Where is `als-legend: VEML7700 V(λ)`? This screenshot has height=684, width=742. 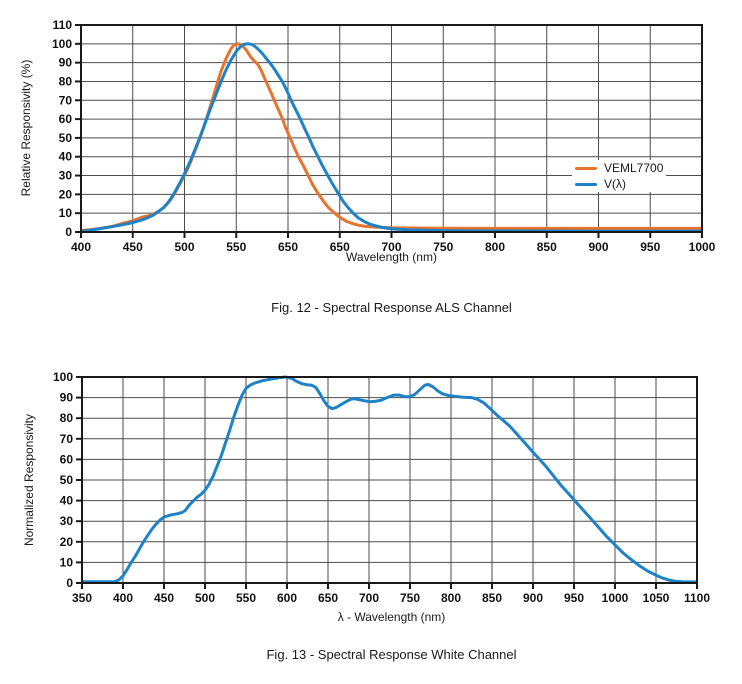 als-legend: VEML7700 V(λ) is located at coordinates (619, 176).